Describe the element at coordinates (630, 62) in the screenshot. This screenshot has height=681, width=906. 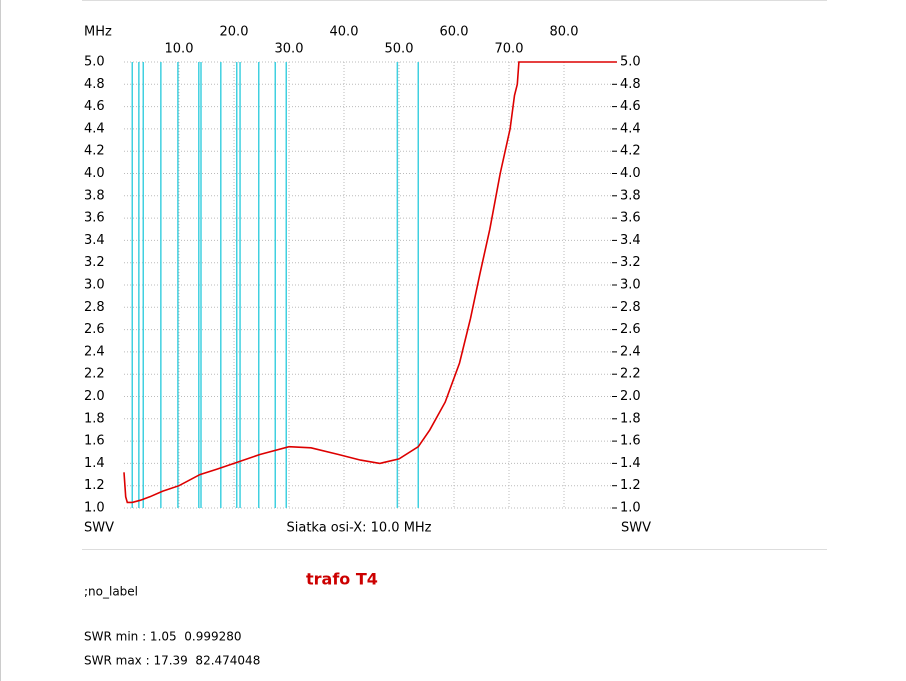
I see `y-tick-label-right: 5.0` at that location.